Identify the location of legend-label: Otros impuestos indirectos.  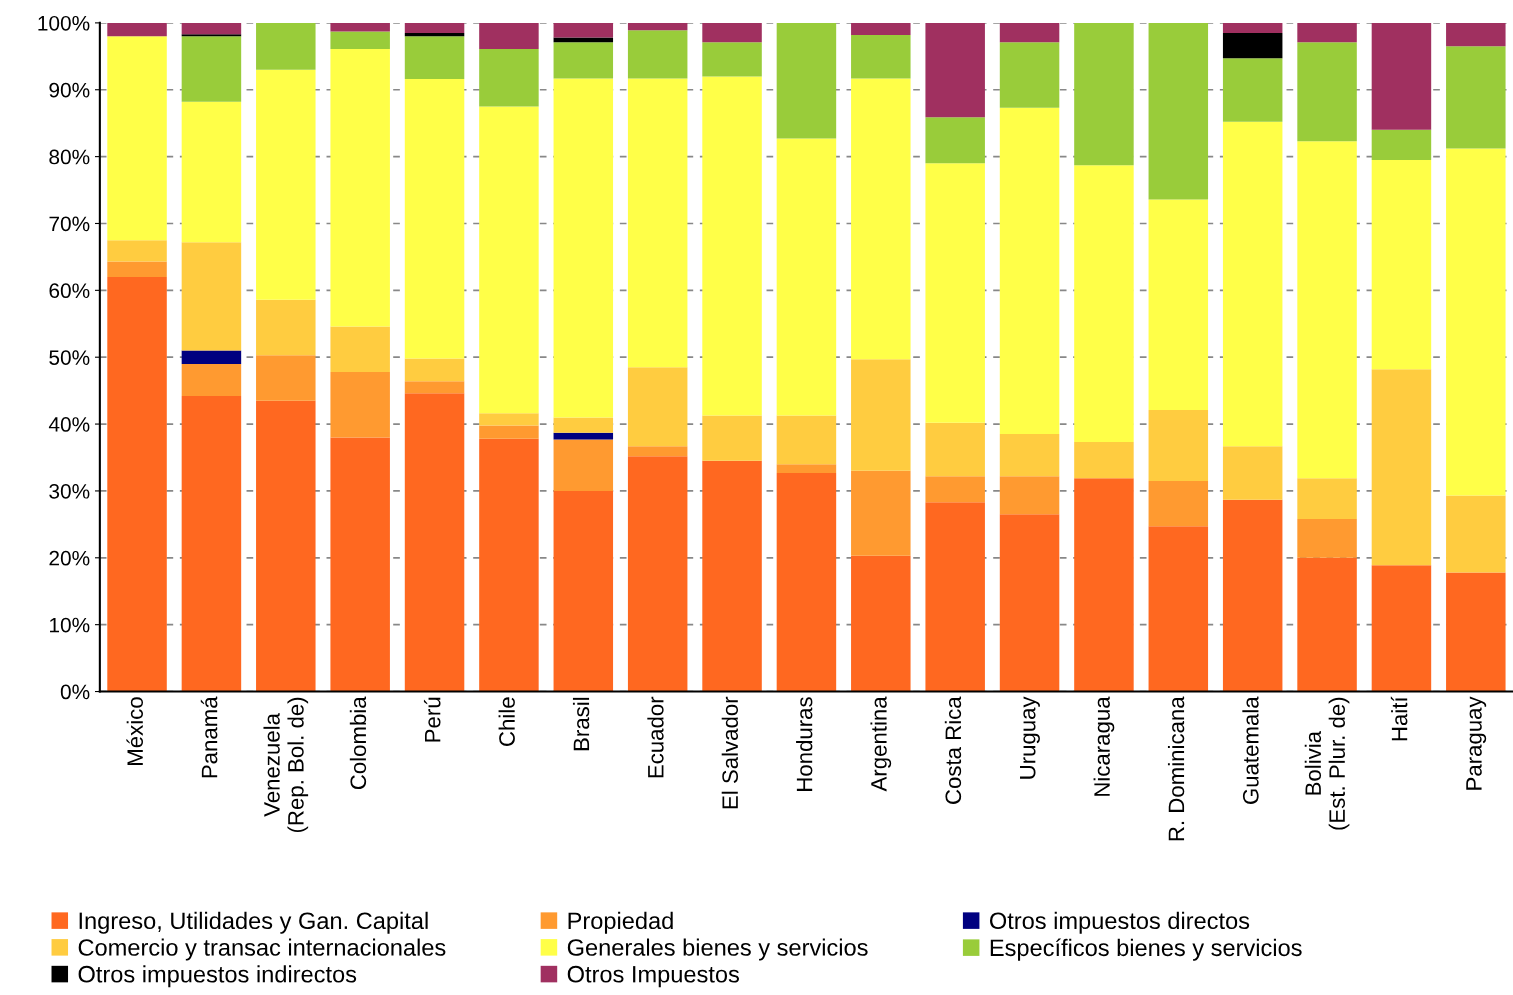
(217, 976).